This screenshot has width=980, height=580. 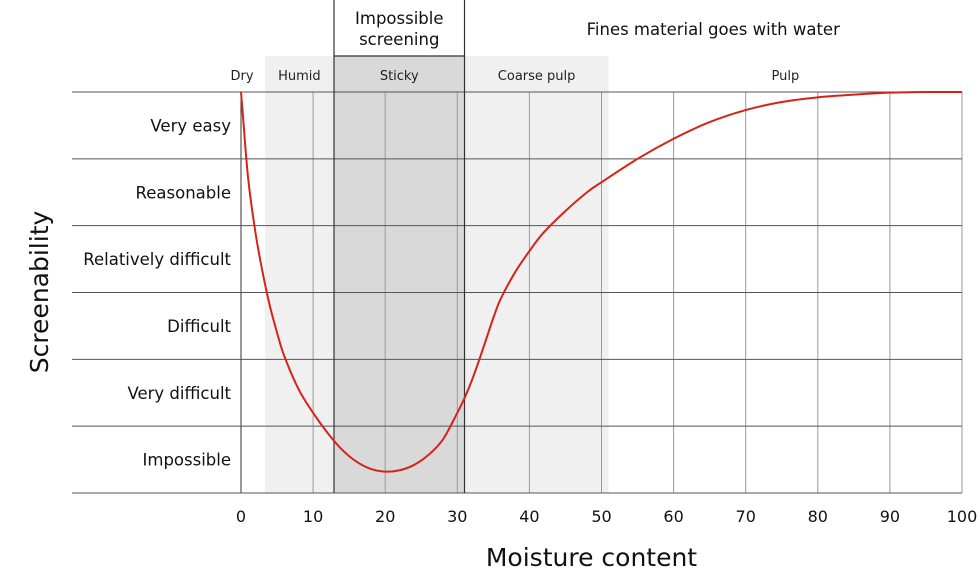 I want to click on y-category-label-very-difficult: Very difficult, so click(x=179, y=393).